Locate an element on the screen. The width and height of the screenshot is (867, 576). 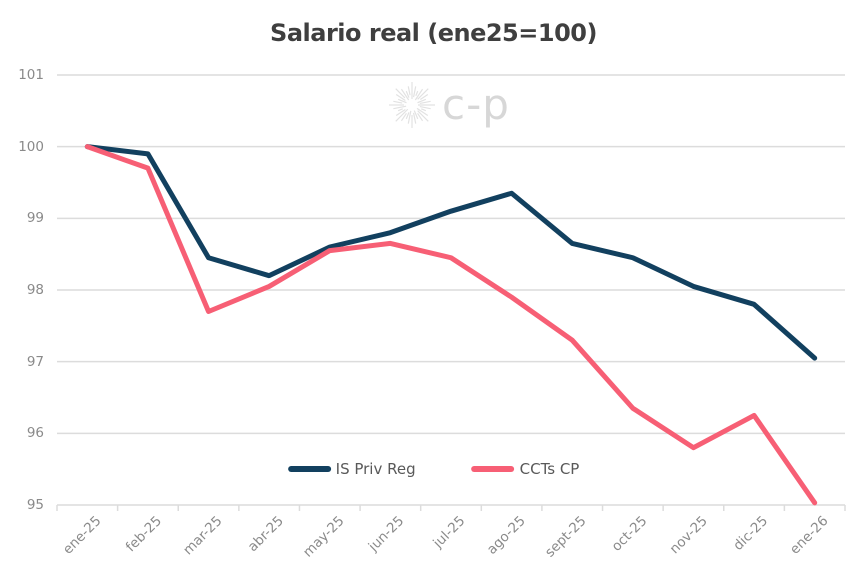
legend-swatch-pink is located at coordinates (493, 469).